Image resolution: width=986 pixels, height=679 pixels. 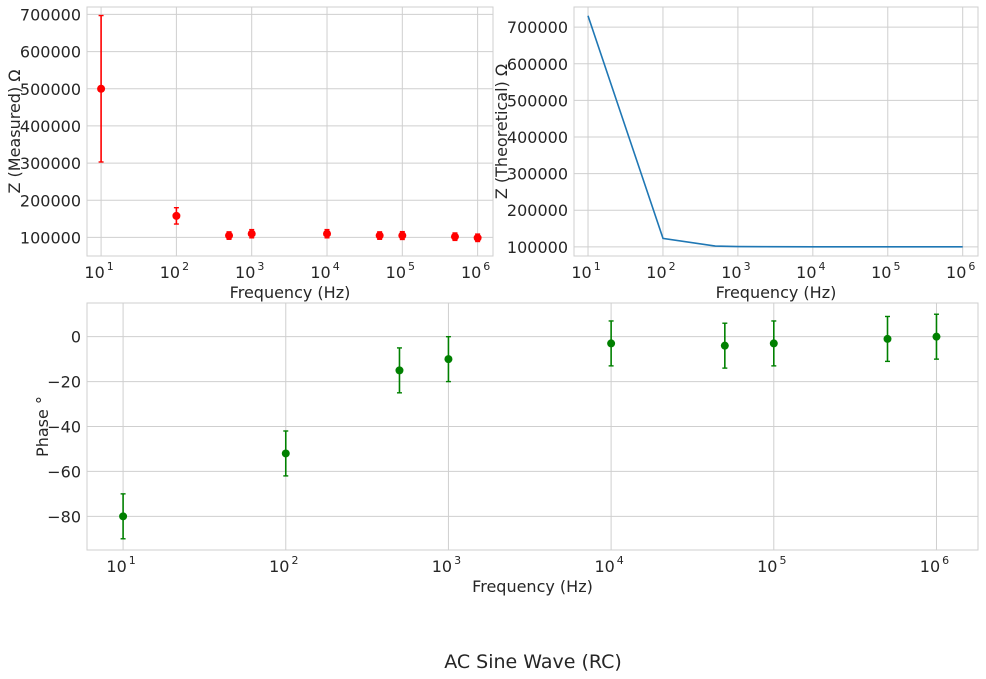 I want to click on y-tick-label: 0, so click(x=76, y=337).